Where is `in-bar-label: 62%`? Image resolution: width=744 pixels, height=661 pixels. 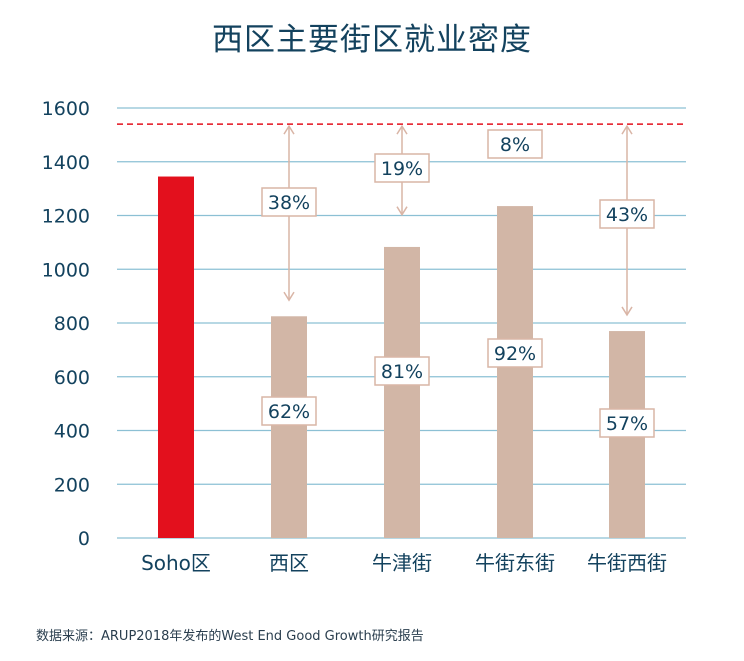
in-bar-label: 62% is located at coordinates (289, 412).